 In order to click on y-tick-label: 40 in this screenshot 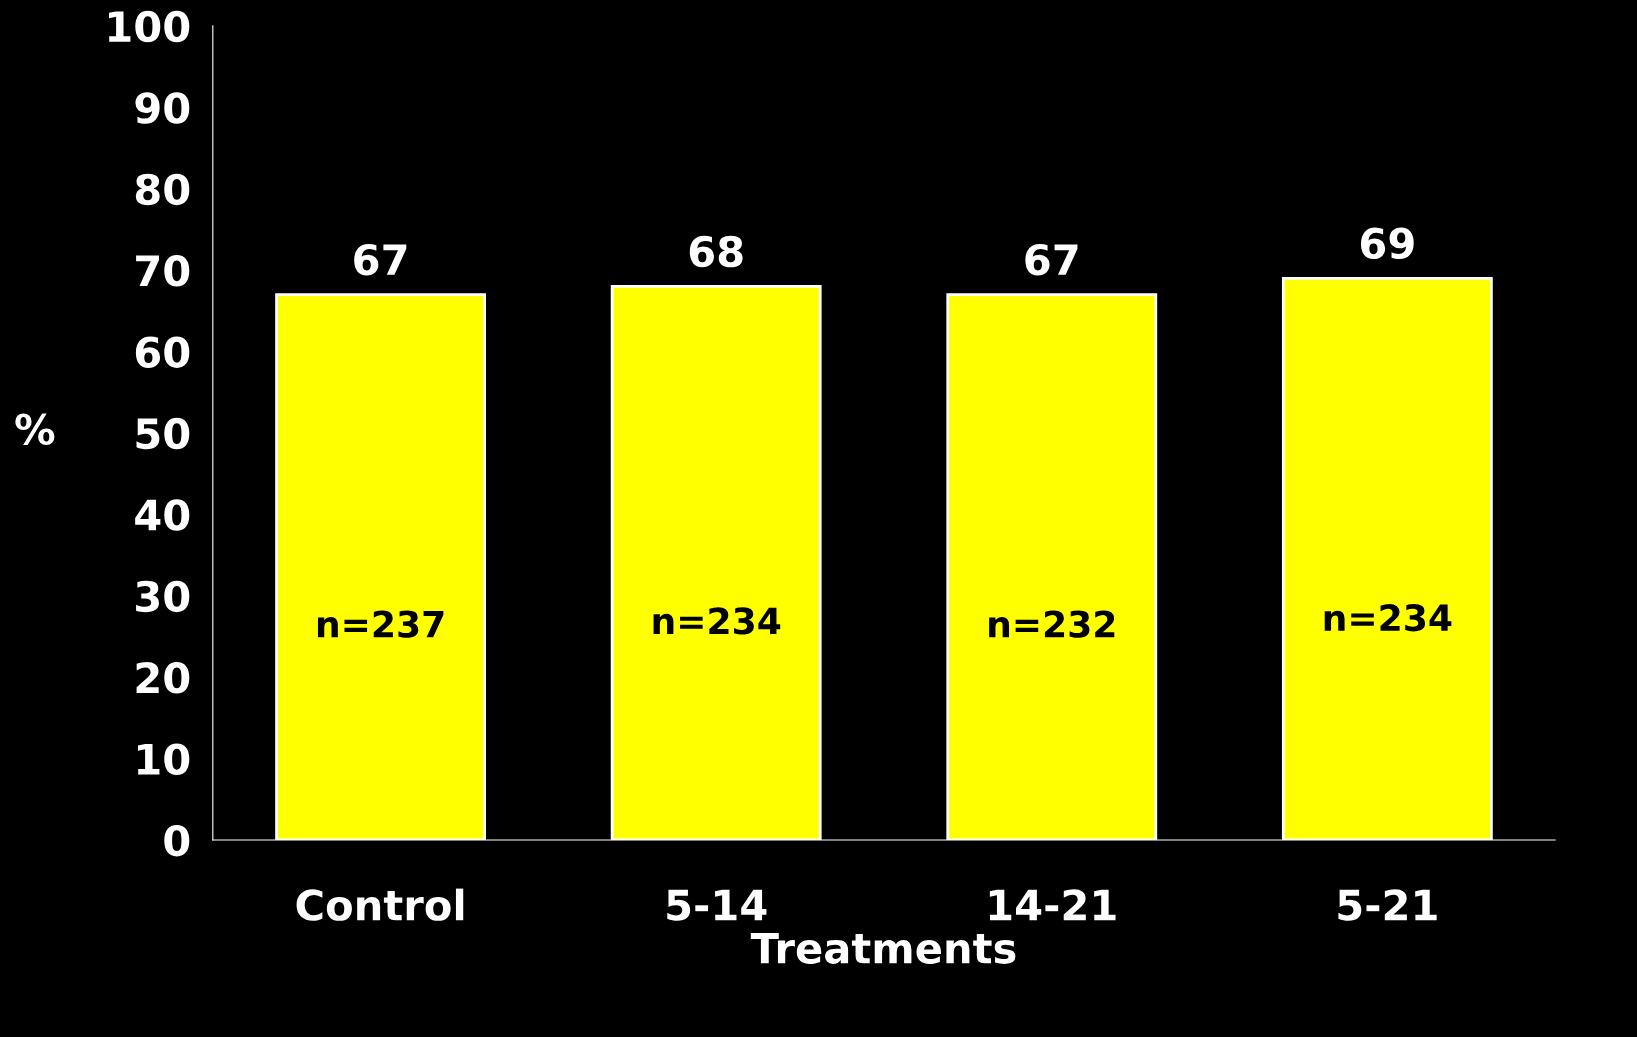, I will do `click(162, 515)`.